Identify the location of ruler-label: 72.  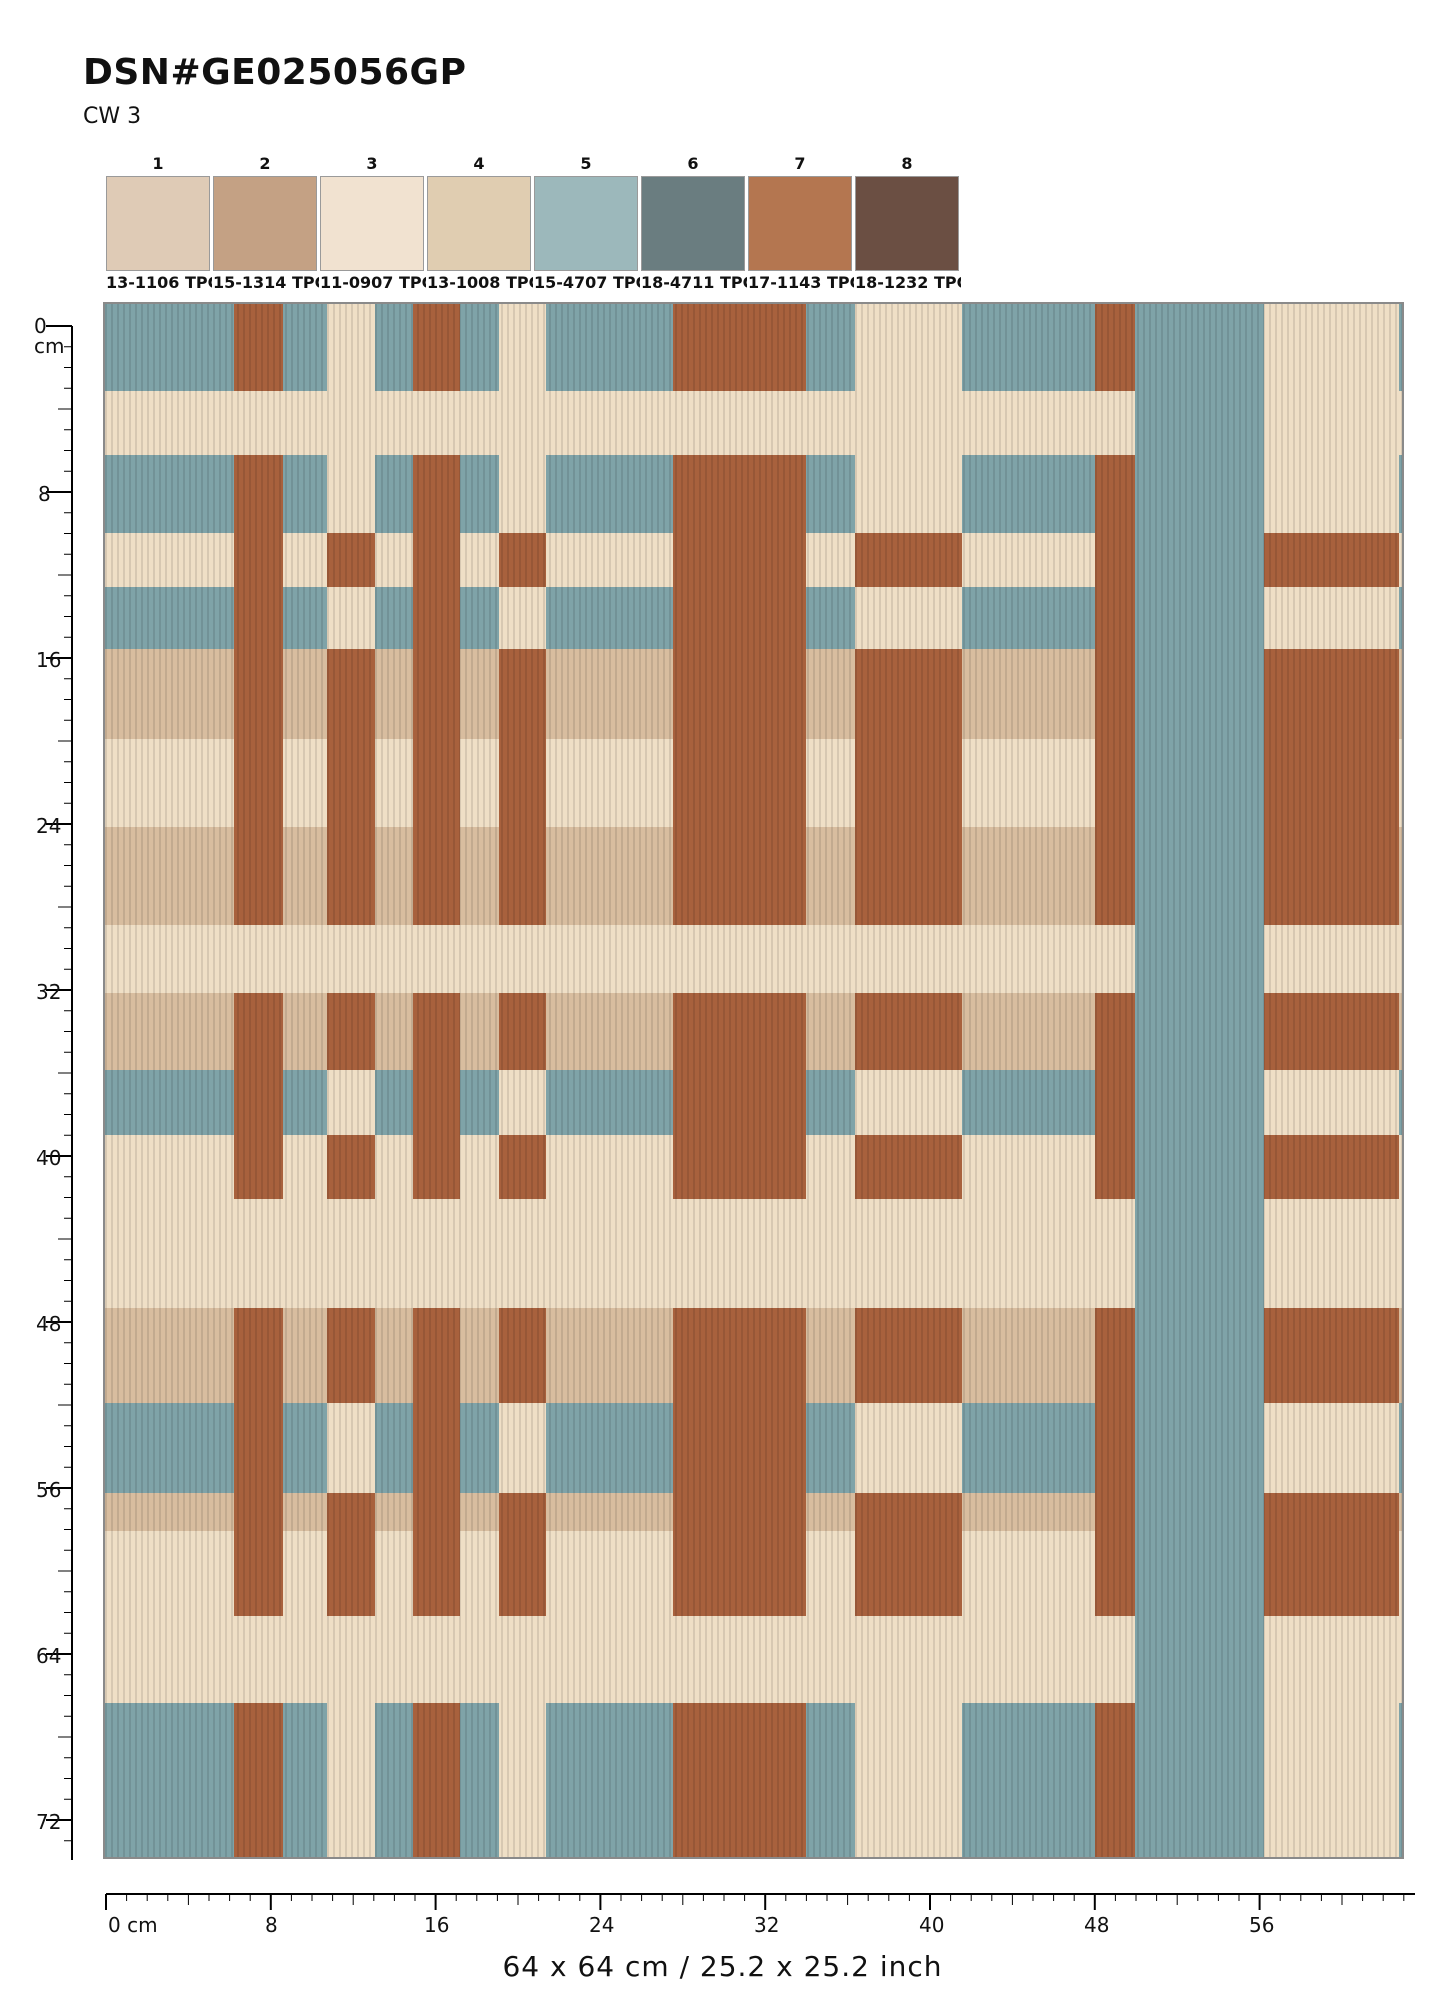
(49, 1822).